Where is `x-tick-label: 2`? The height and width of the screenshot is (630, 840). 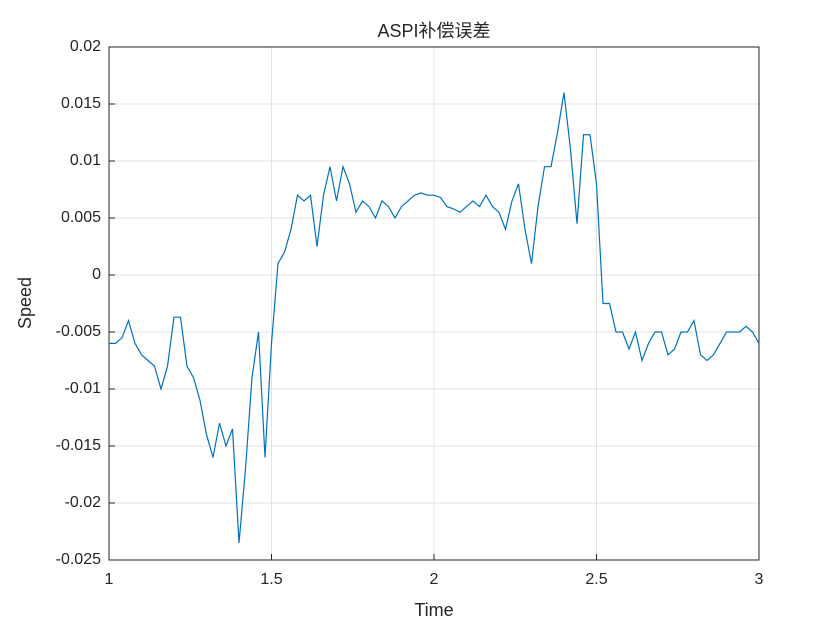 x-tick-label: 2 is located at coordinates (434, 579).